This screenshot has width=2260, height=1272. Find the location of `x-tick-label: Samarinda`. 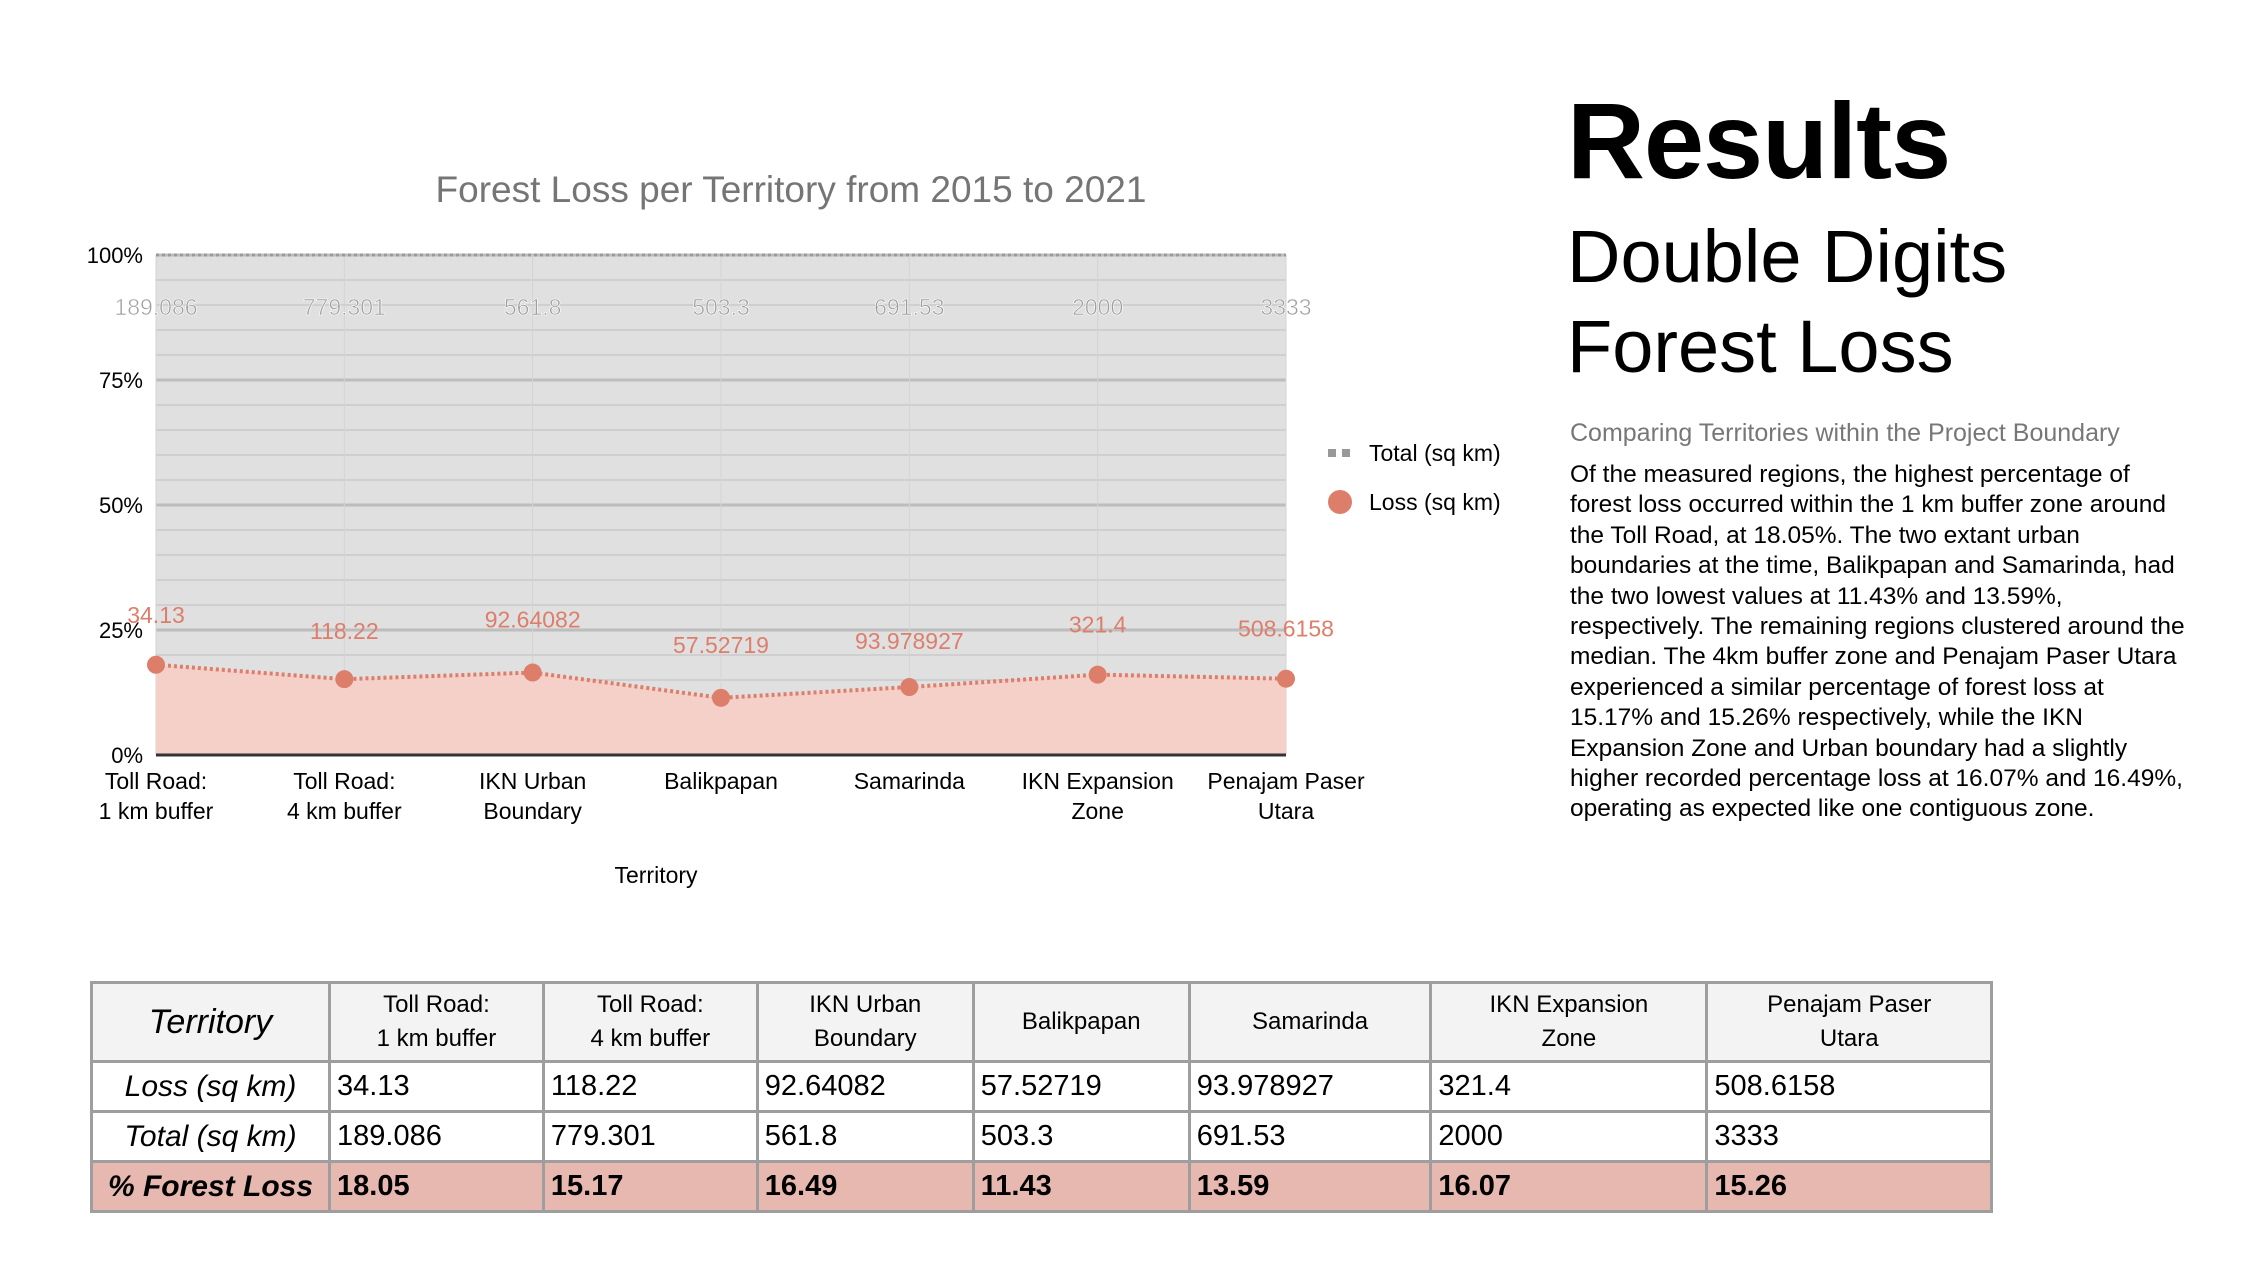

x-tick-label: Samarinda is located at coordinates (909, 781).